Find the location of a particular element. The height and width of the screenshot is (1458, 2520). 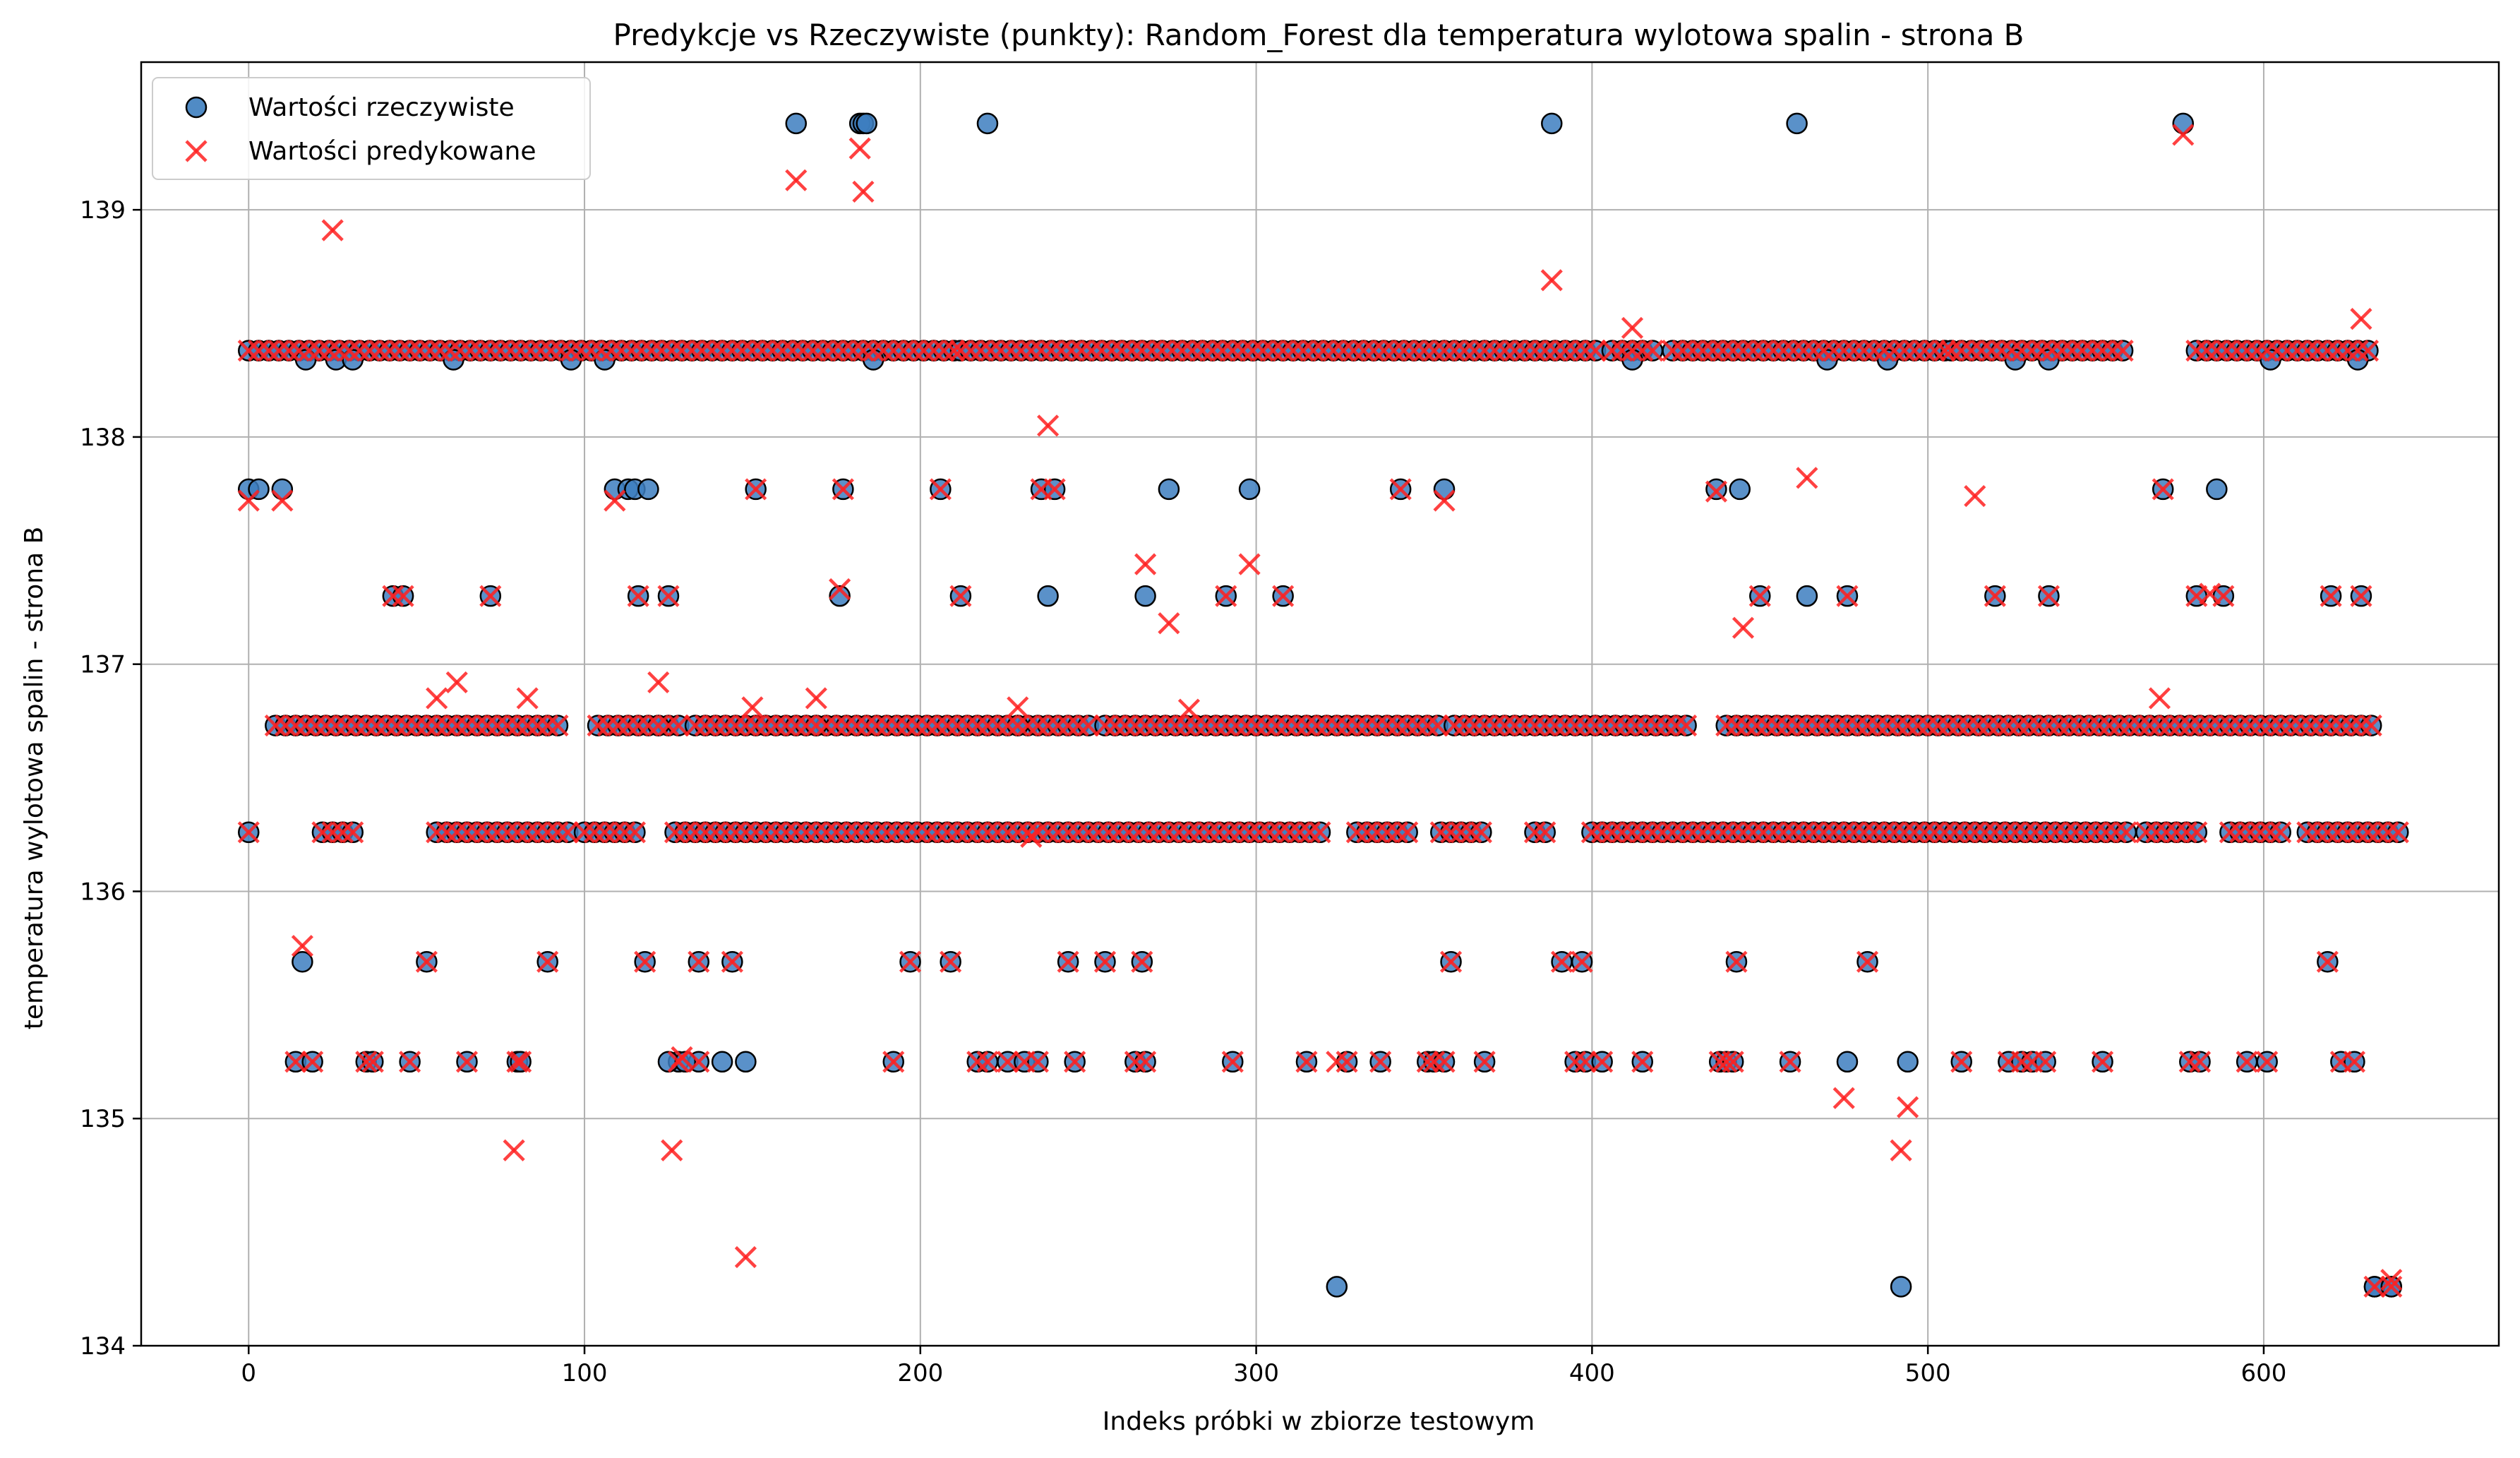

actual-point is located at coordinates (746, 1062).